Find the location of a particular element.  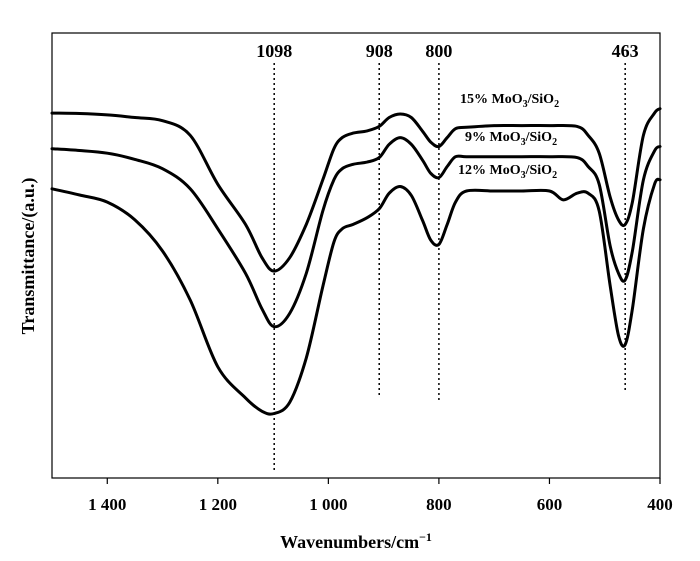

x-tick-label: 1 200 is located at coordinates (218, 504).